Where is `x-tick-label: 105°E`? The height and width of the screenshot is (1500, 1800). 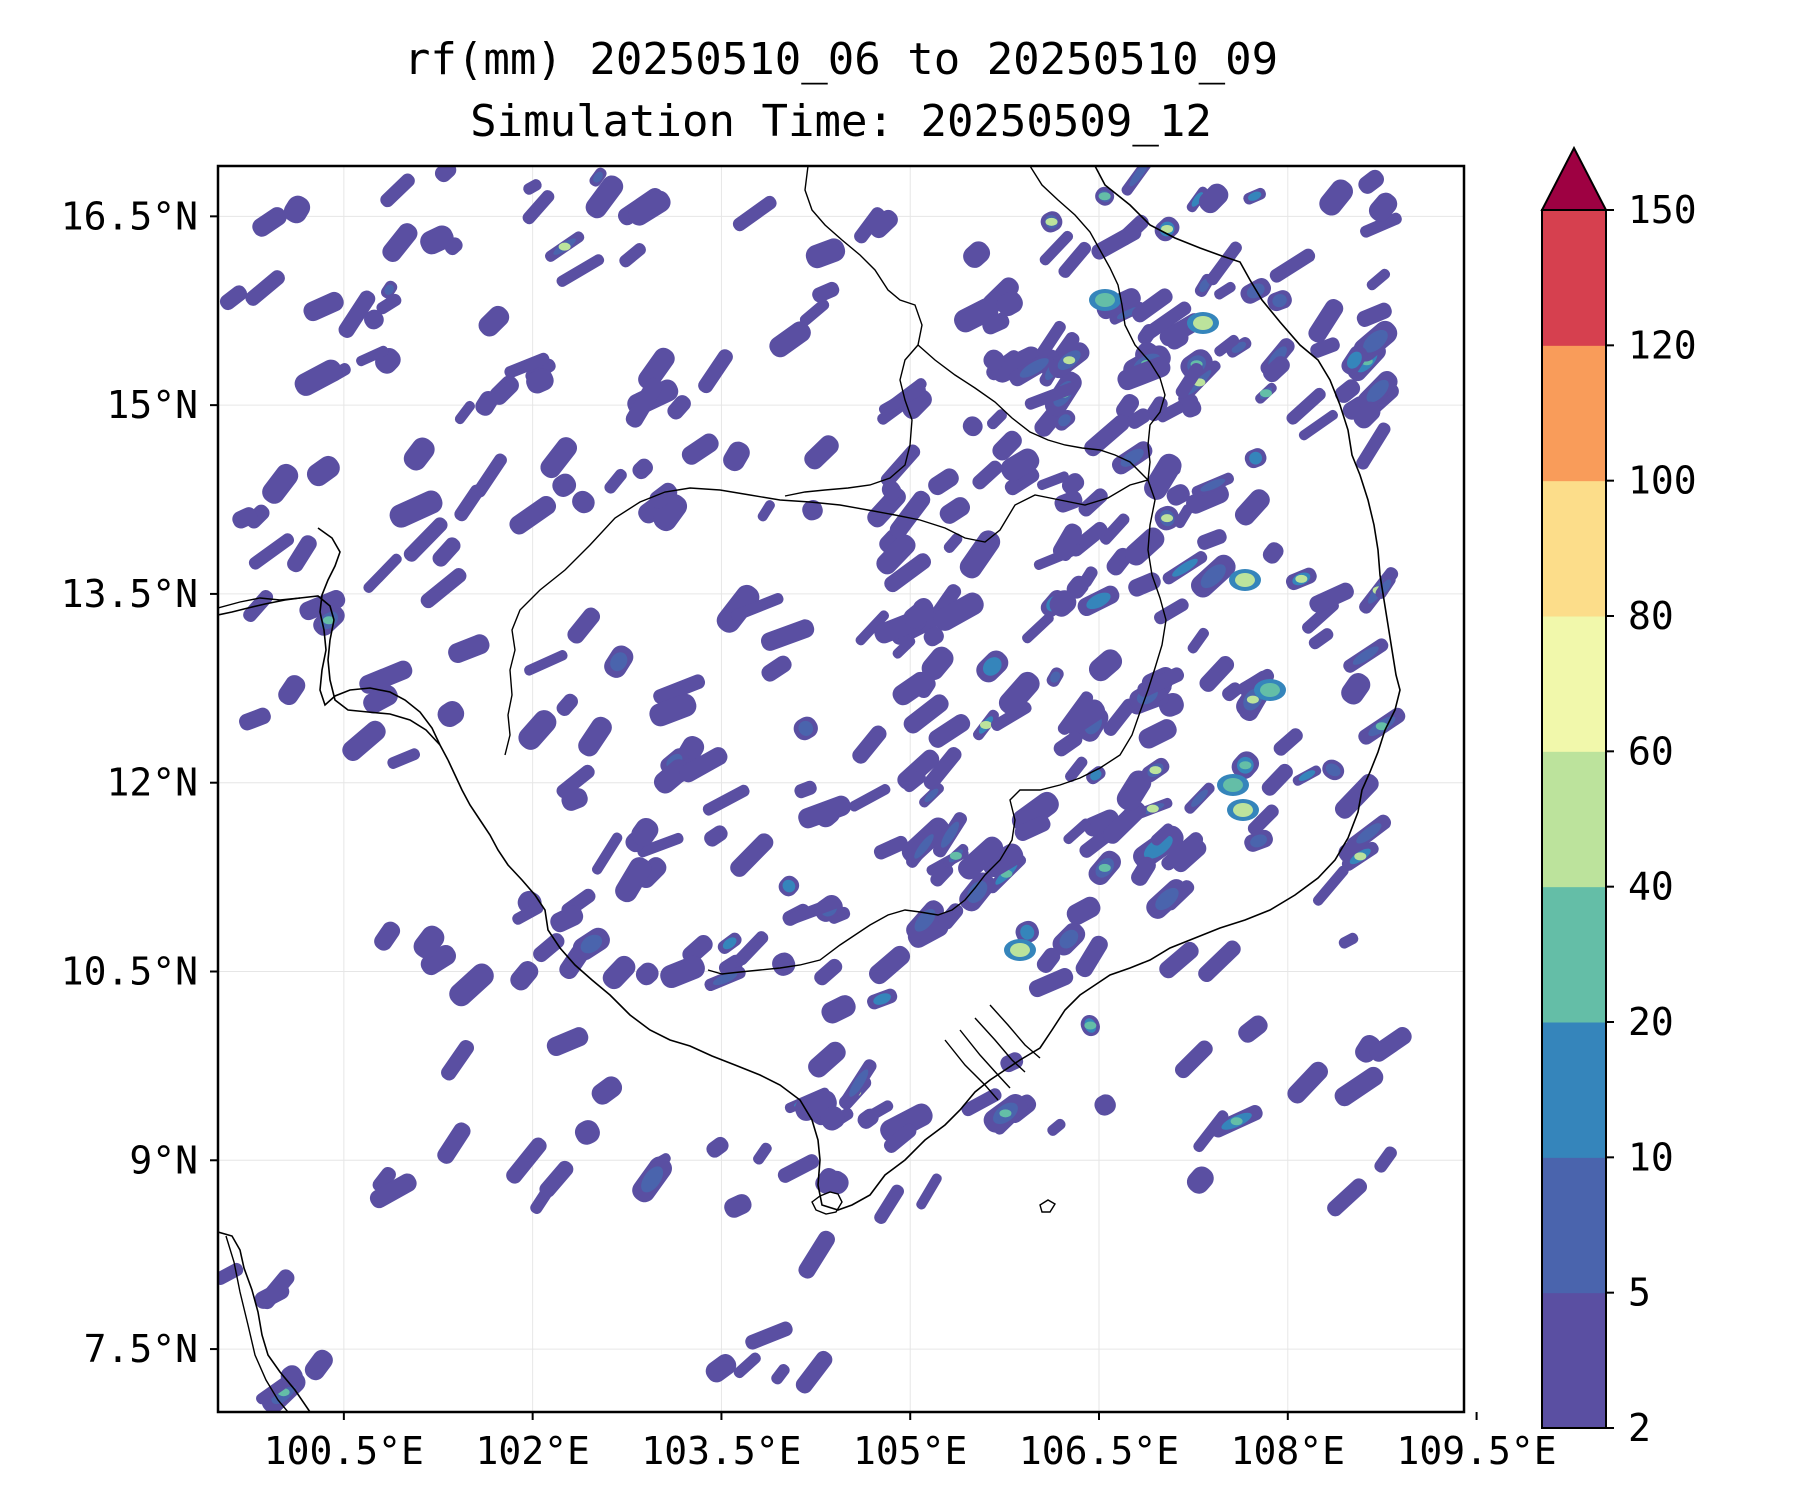 x-tick-label: 105°E is located at coordinates (910, 1451).